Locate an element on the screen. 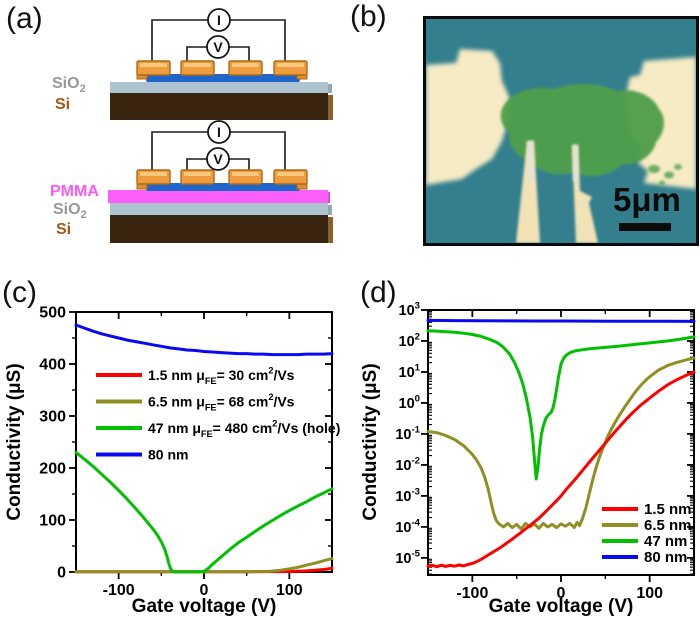 The image size is (700, 624). legend-item: 6.5 nm μFE= 68 cm2/Vs is located at coordinates (195, 402).